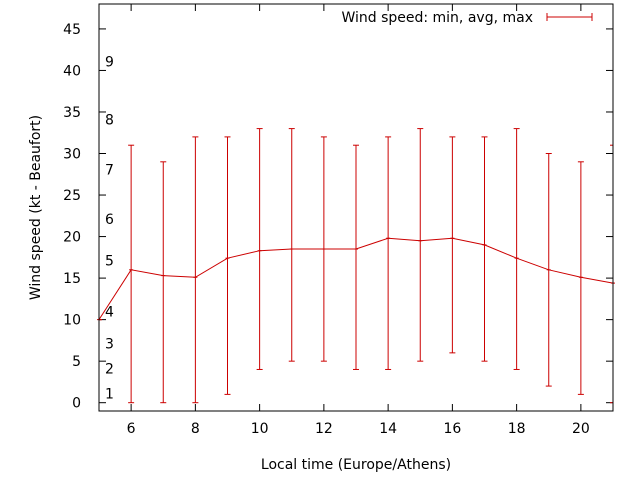 This screenshot has height=480, width=640. What do you see at coordinates (356, 465) in the screenshot?
I see `x-axis-label: Local time (Europe/Athens)` at bounding box center [356, 465].